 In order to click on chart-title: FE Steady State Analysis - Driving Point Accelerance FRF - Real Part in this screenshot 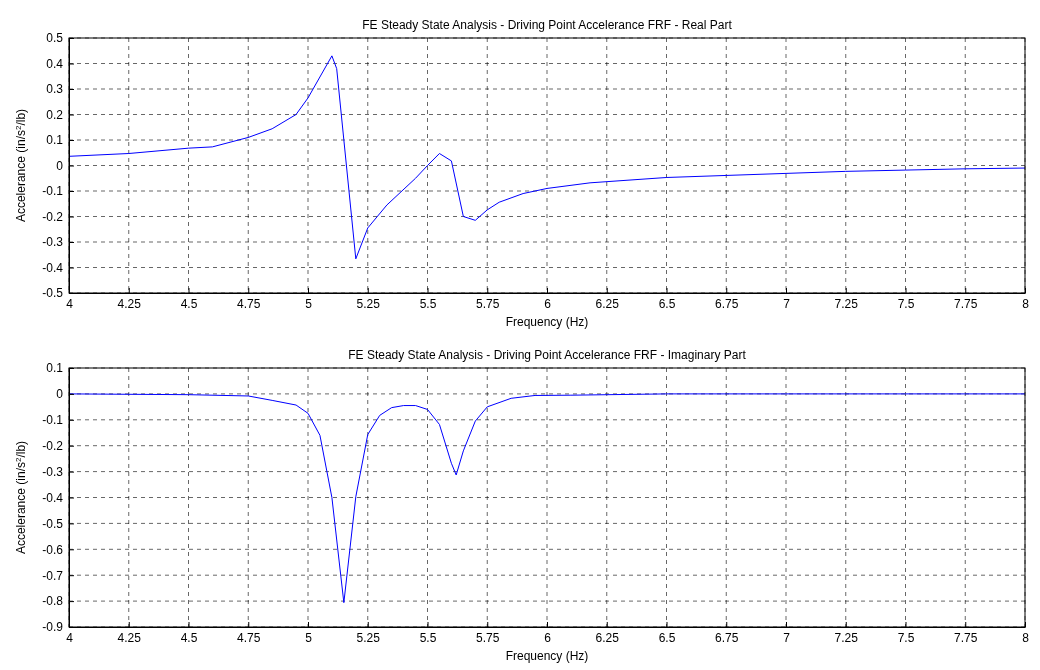, I will do `click(547, 25)`.